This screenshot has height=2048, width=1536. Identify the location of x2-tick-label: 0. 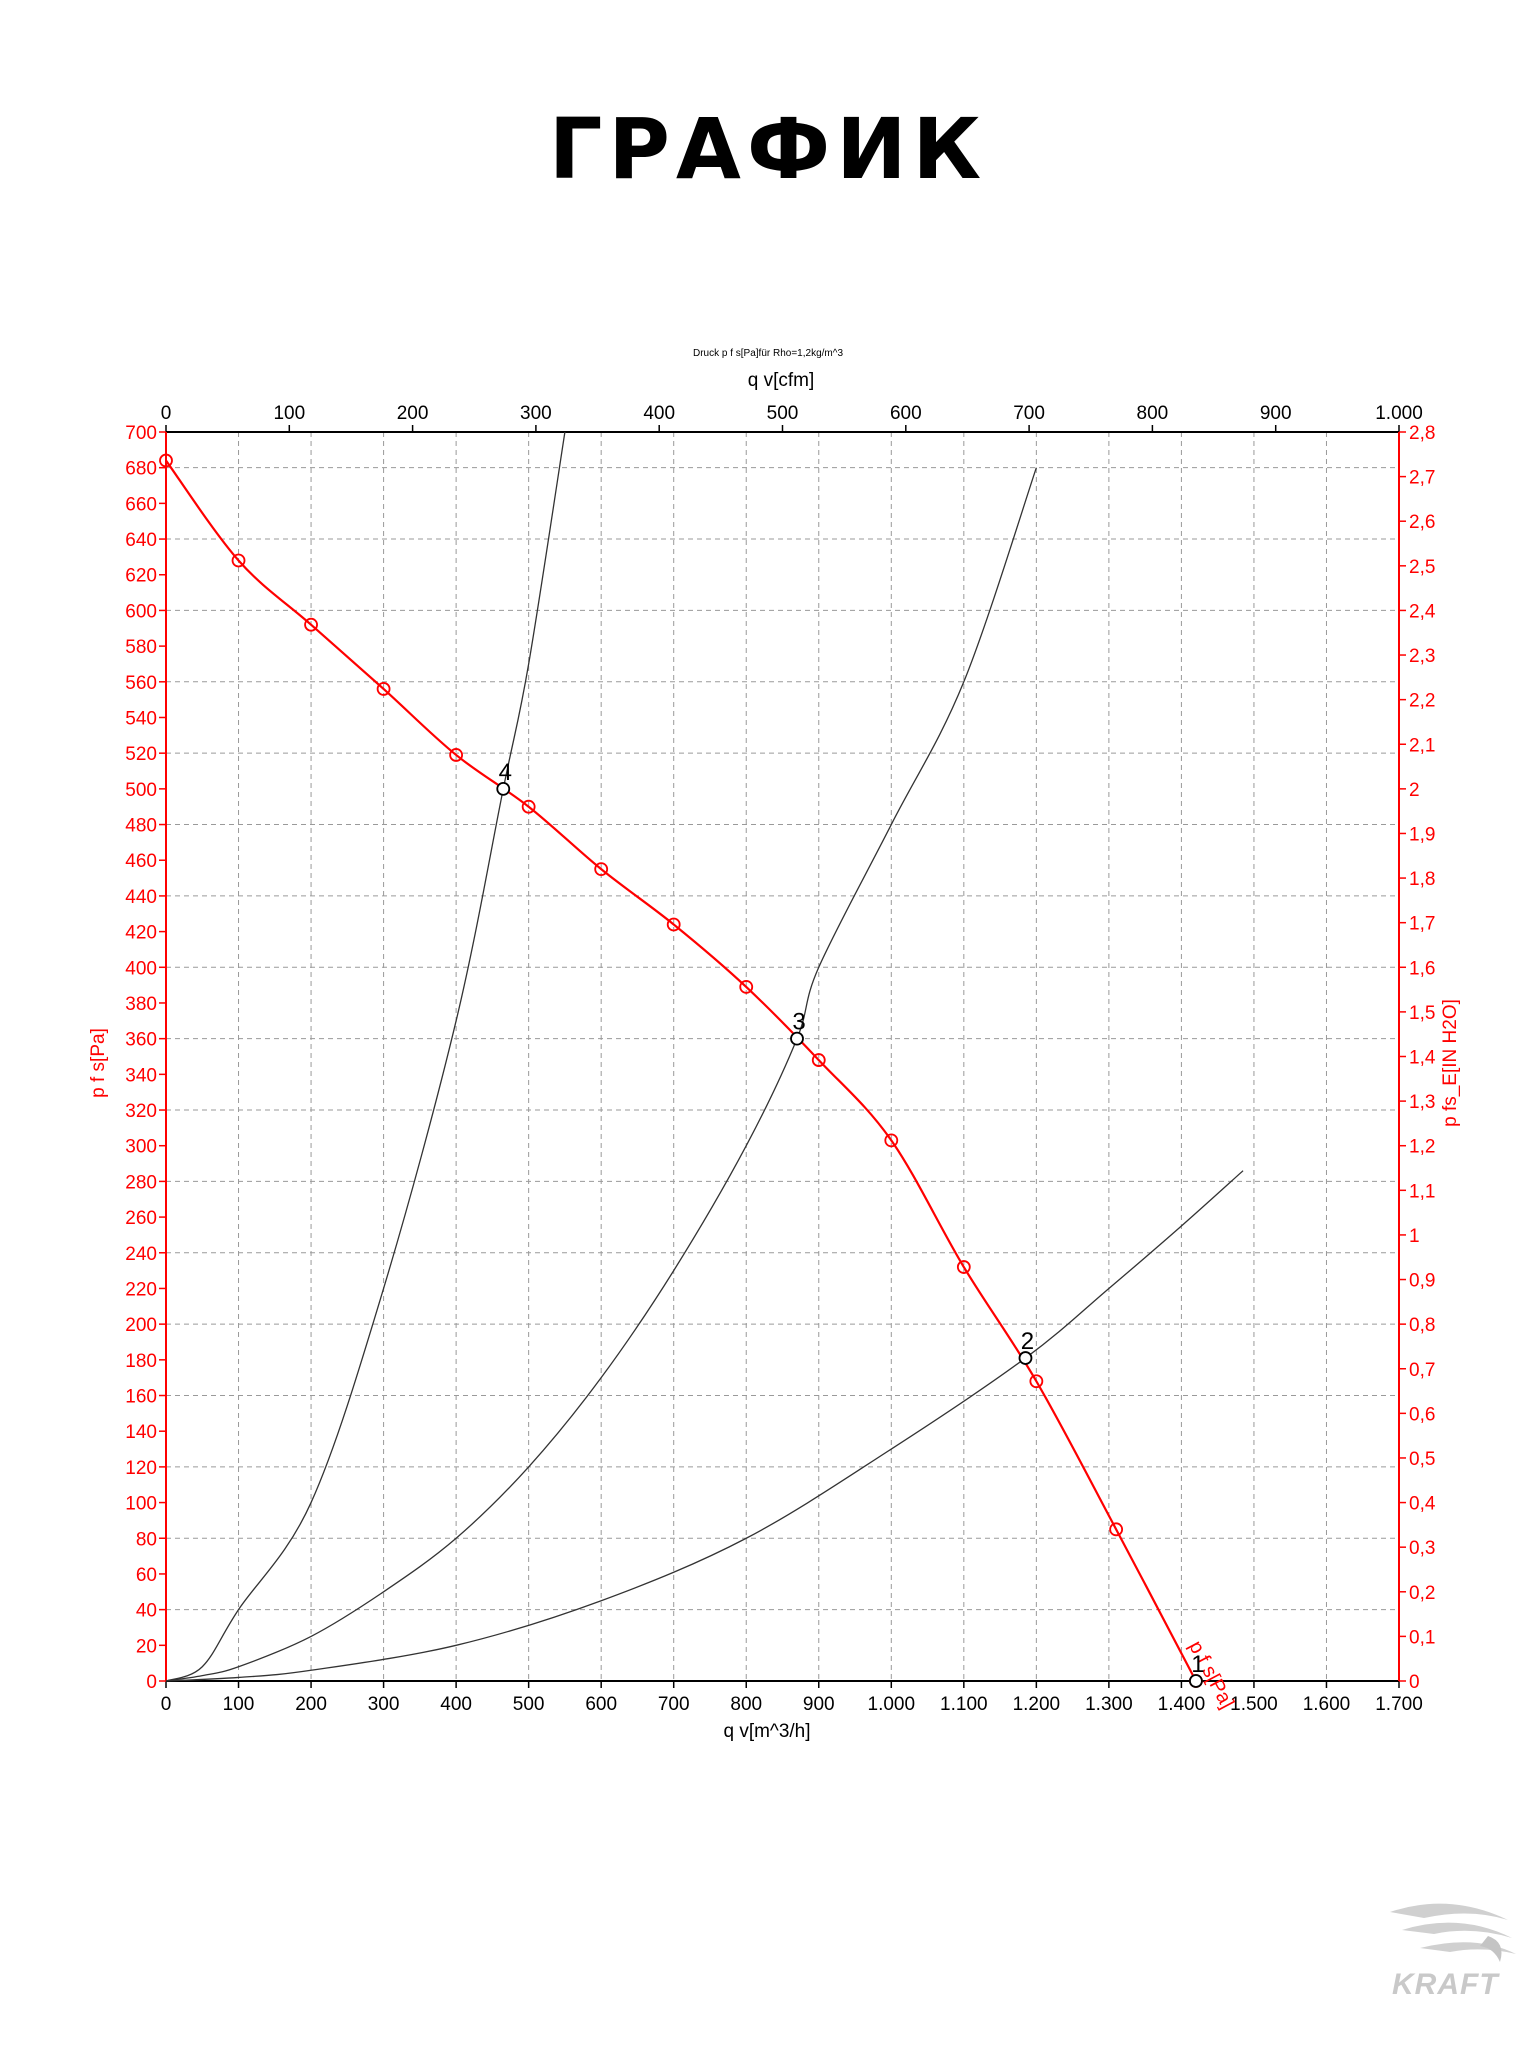
(166, 413).